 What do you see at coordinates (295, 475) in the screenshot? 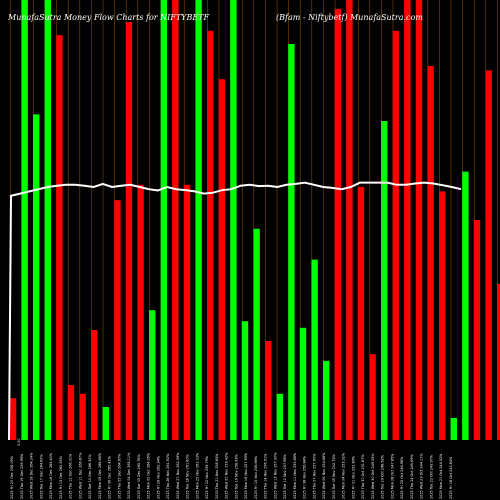
I see `x-tick-label: 2025 Mon 11 Nov 255.88%` at bounding box center [295, 475].